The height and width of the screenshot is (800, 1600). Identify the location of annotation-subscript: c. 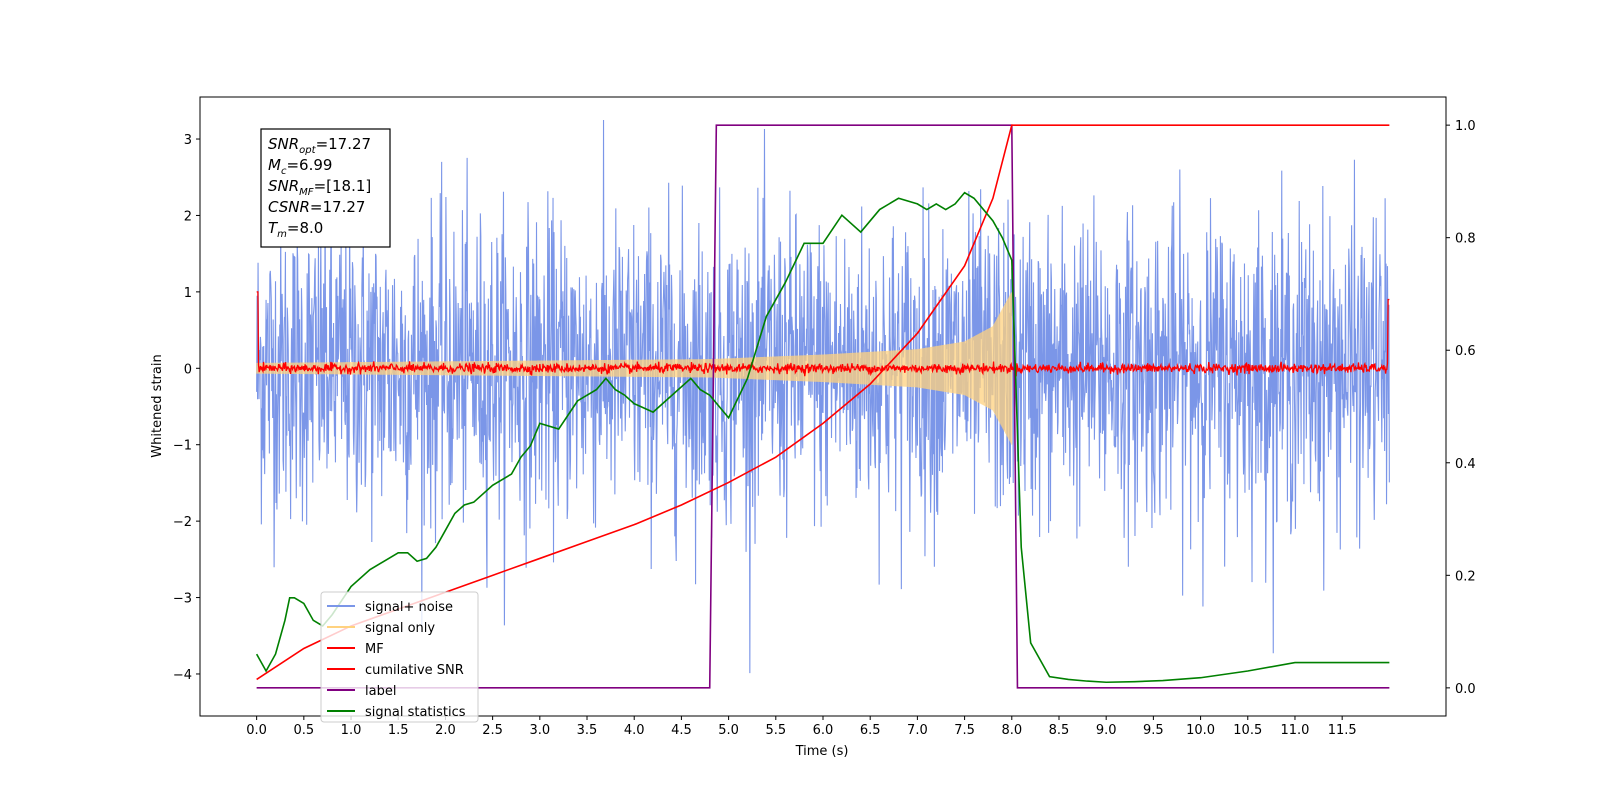
(284, 171).